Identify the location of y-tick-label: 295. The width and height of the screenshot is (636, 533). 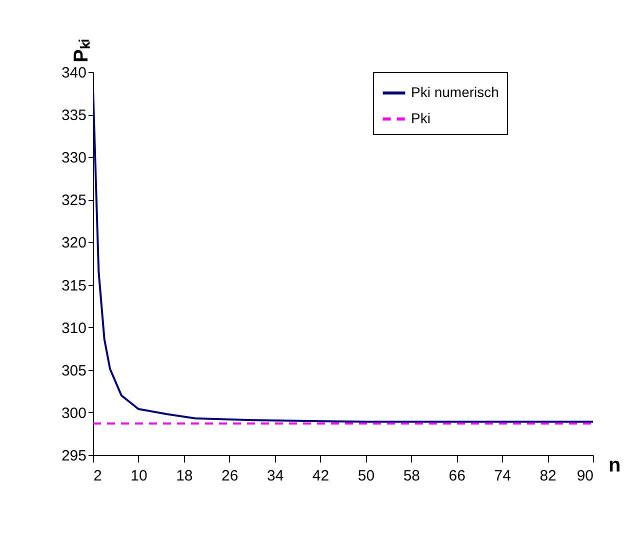
(73, 456).